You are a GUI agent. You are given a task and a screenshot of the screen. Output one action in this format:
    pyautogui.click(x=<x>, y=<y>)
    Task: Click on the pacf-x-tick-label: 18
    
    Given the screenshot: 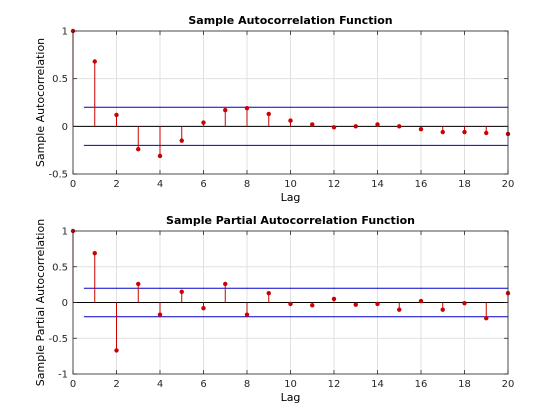 What is the action you would take?
    pyautogui.click(x=464, y=384)
    